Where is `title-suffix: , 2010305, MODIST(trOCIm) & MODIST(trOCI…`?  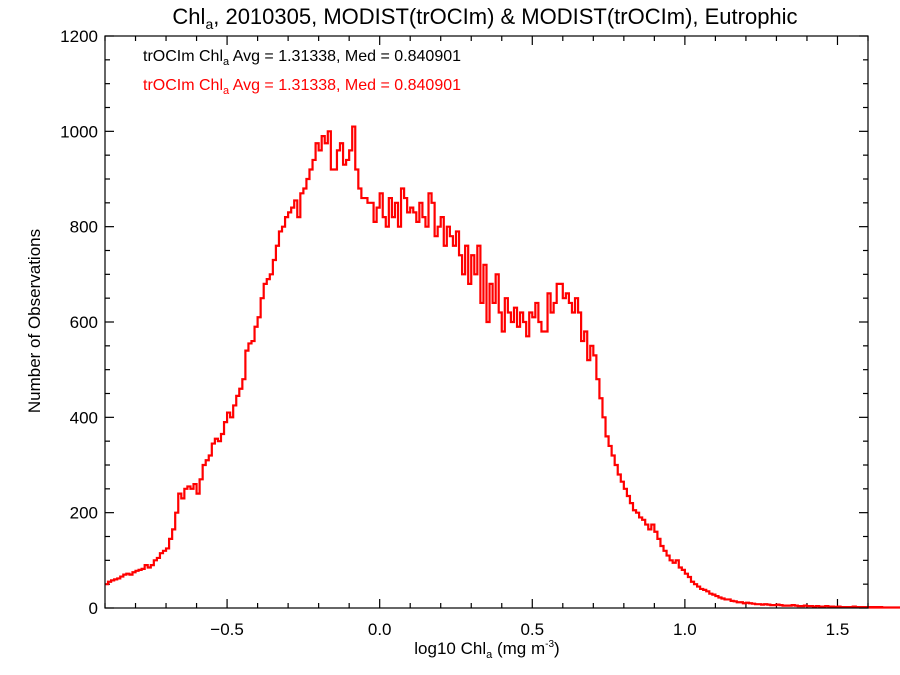 title-suffix: , 2010305, MODIST(trOCIm) & MODIST(trOCI… is located at coordinates (505, 16).